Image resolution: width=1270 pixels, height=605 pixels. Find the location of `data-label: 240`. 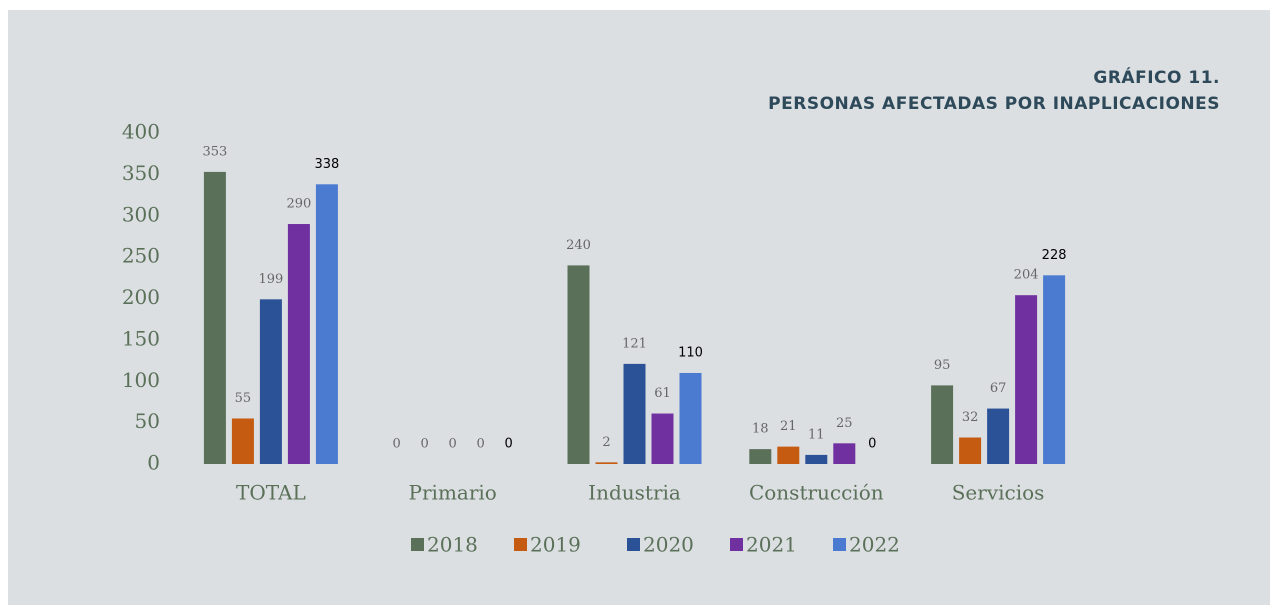

data-label: 240 is located at coordinates (578, 245).